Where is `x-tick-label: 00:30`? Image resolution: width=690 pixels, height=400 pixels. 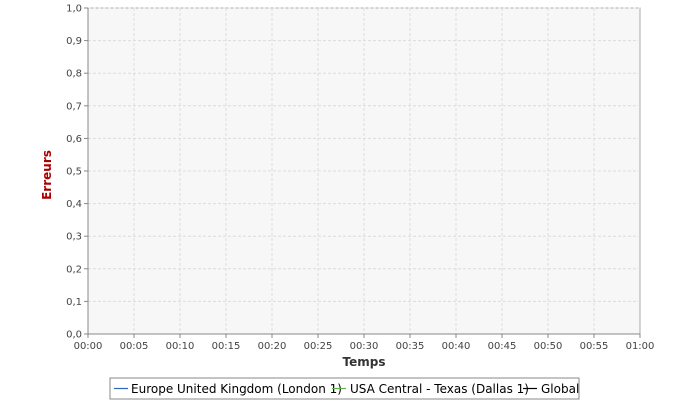 x-tick-label: 00:30 is located at coordinates (364, 346).